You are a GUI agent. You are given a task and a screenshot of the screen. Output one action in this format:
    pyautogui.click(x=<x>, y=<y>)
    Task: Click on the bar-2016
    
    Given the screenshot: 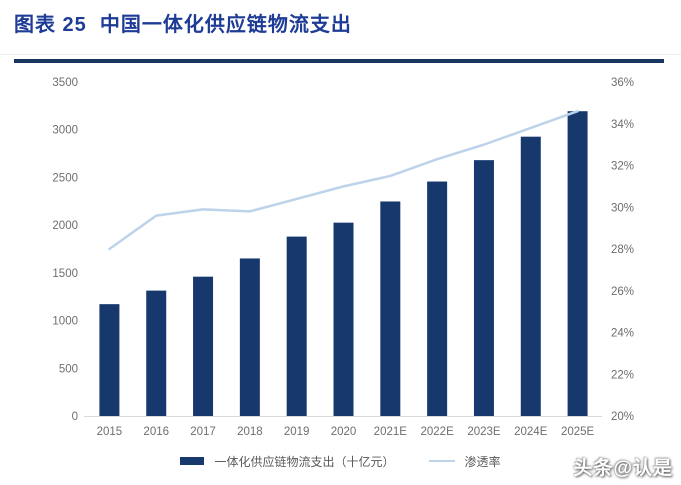 What is the action you would take?
    pyautogui.click(x=156, y=353)
    